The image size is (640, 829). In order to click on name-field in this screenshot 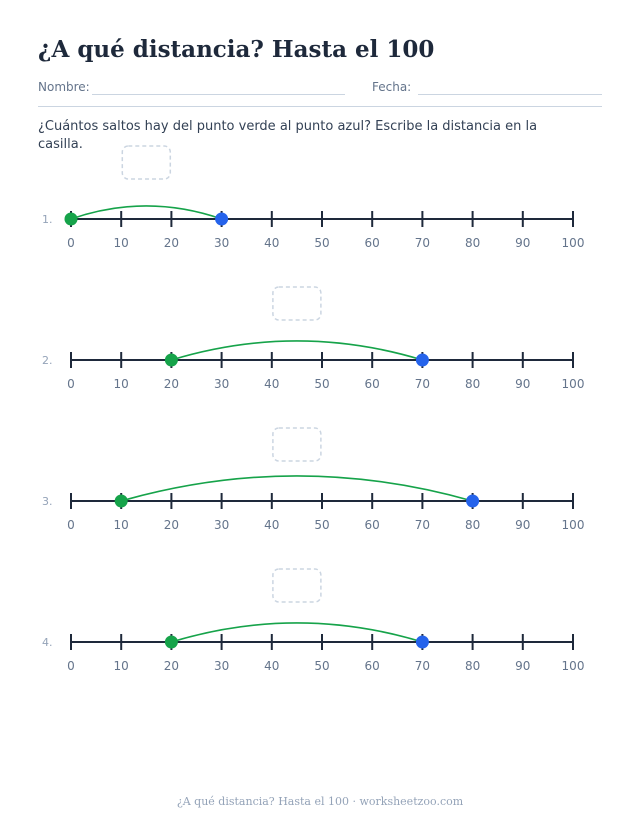, I will do `click(218, 94)`.